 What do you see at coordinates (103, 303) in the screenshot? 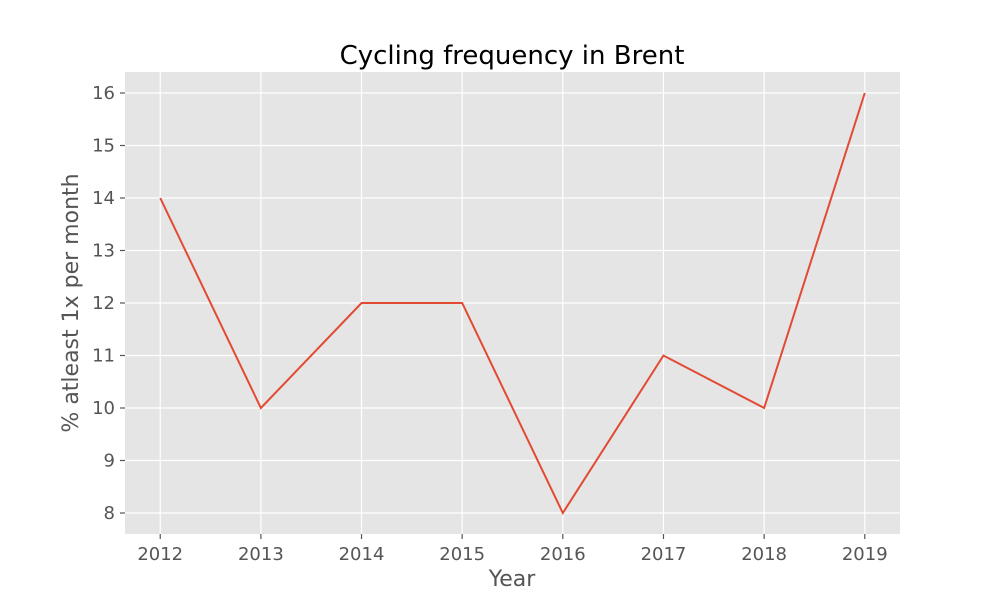
I see `y-tick-label: 12` at bounding box center [103, 303].